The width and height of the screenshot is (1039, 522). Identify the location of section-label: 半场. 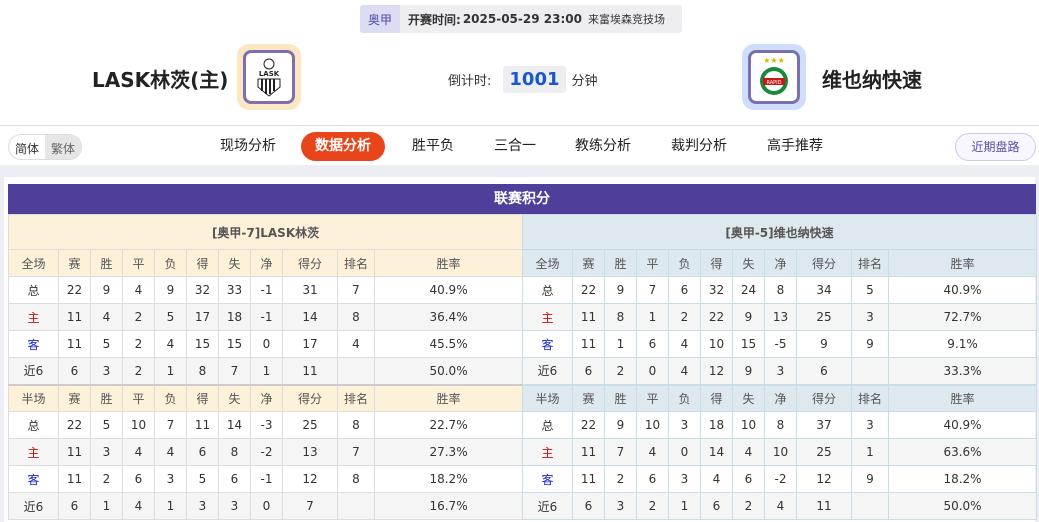
(33, 397).